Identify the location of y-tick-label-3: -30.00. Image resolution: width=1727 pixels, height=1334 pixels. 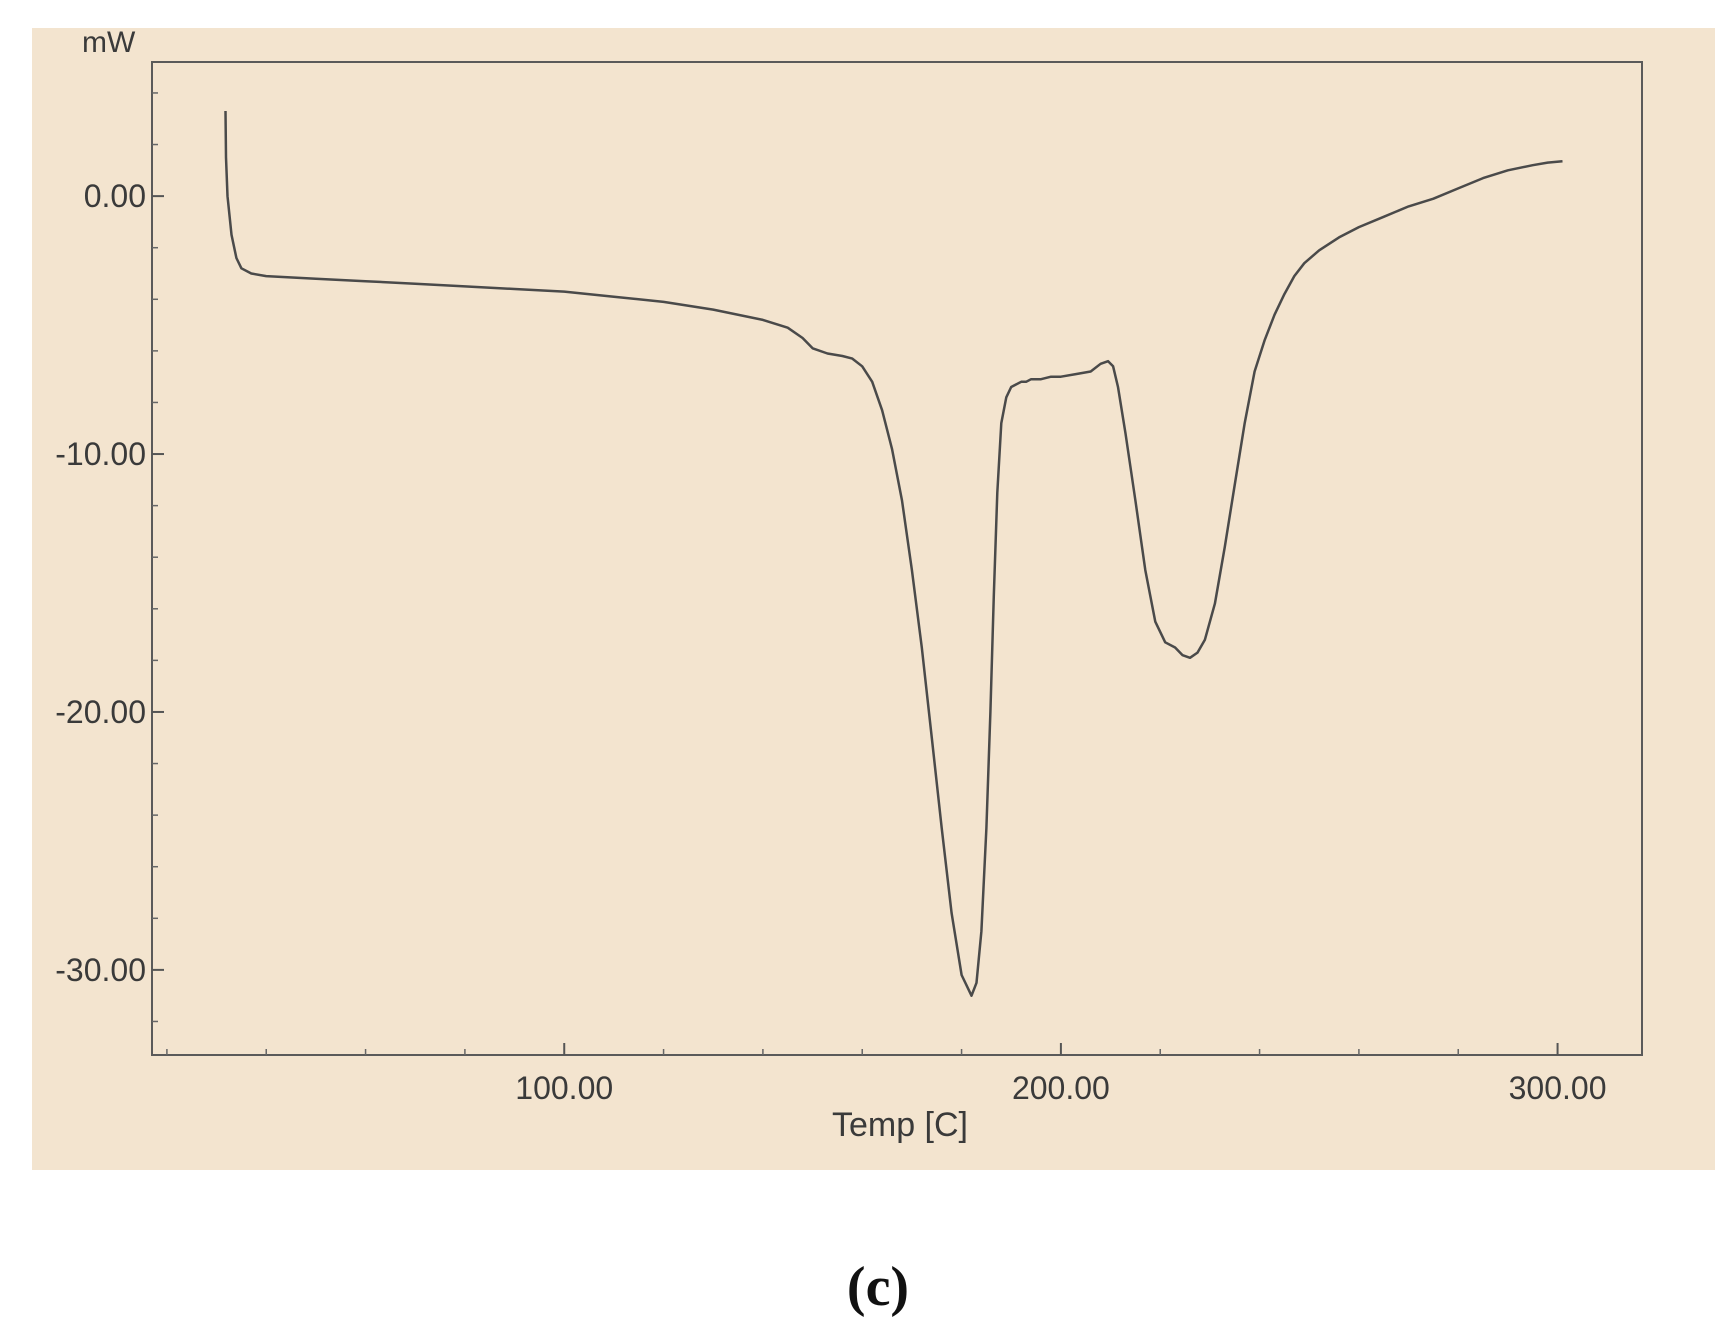
(100, 970).